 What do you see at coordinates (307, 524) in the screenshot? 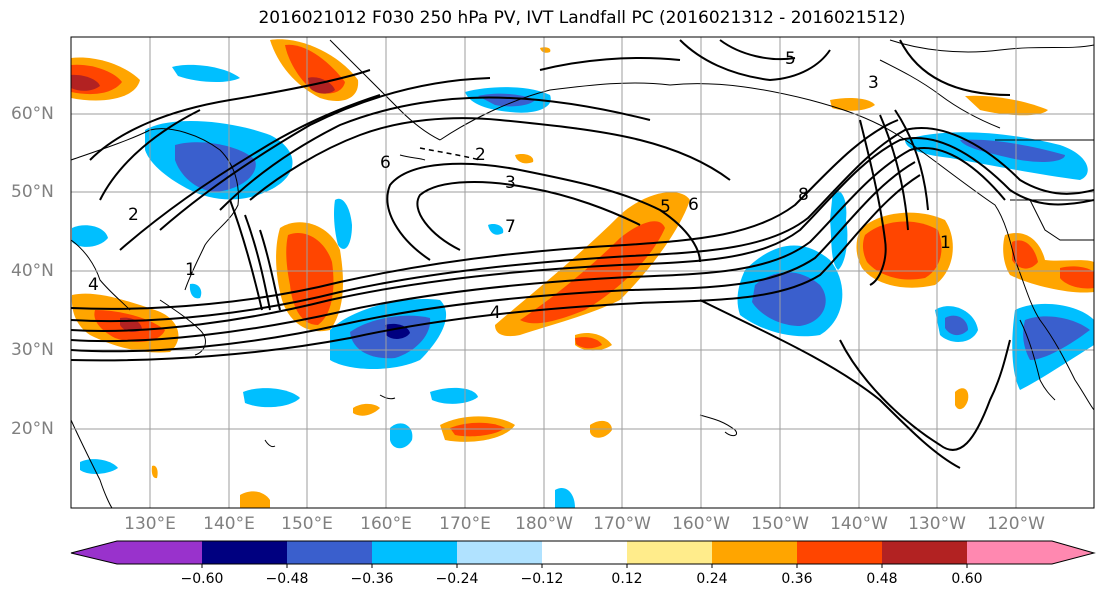
I see `lon-label: 150°E` at bounding box center [307, 524].